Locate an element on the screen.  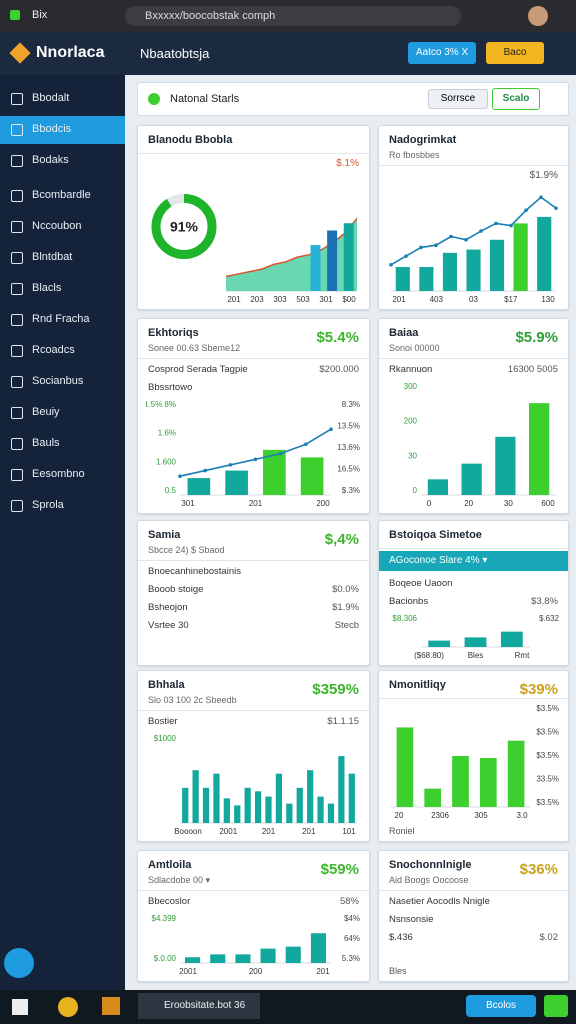
r-label: $4% is located at coordinates (352, 918).